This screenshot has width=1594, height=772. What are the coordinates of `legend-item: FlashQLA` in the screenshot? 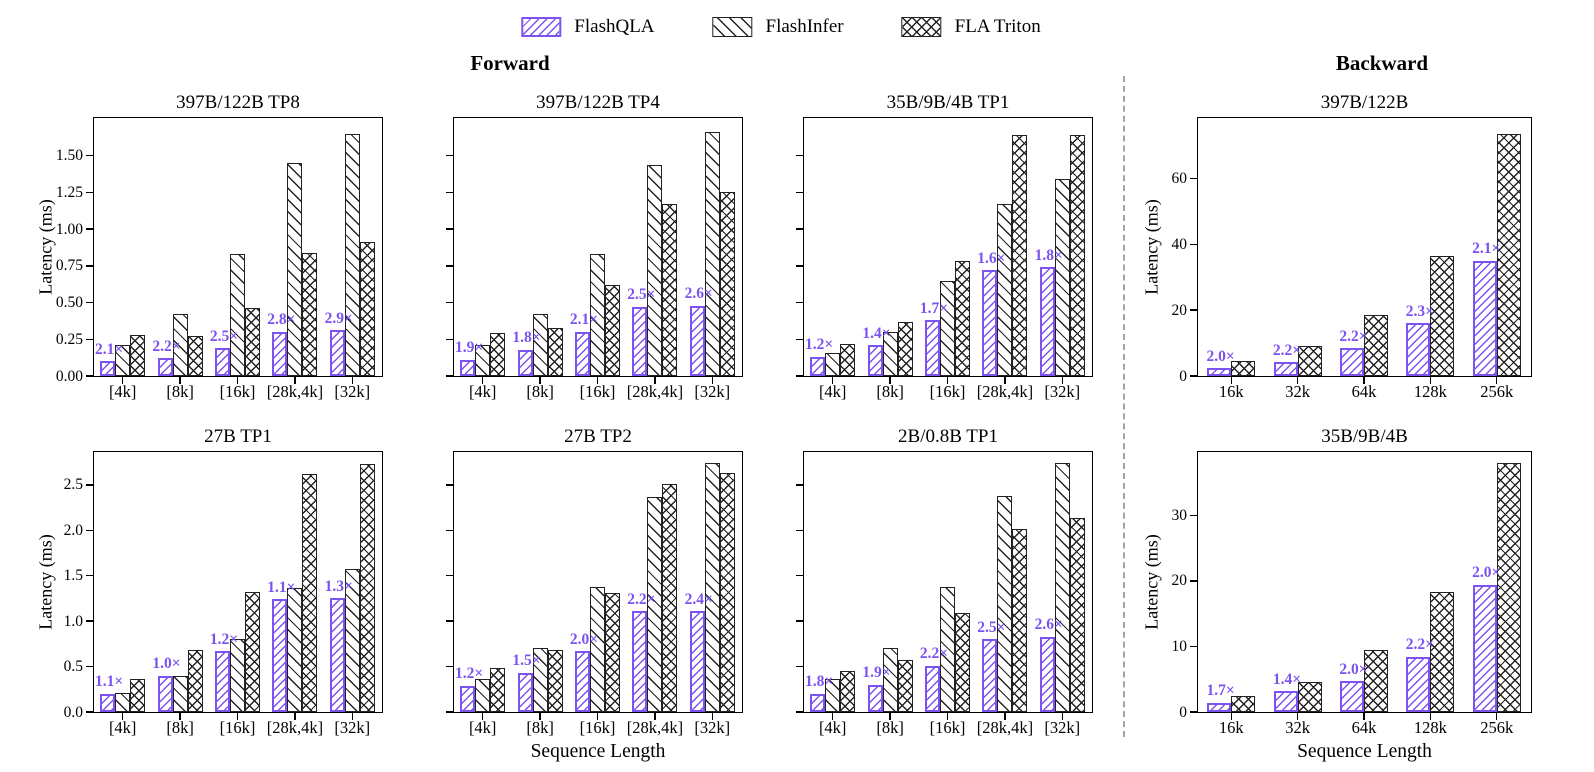 It's located at (588, 27).